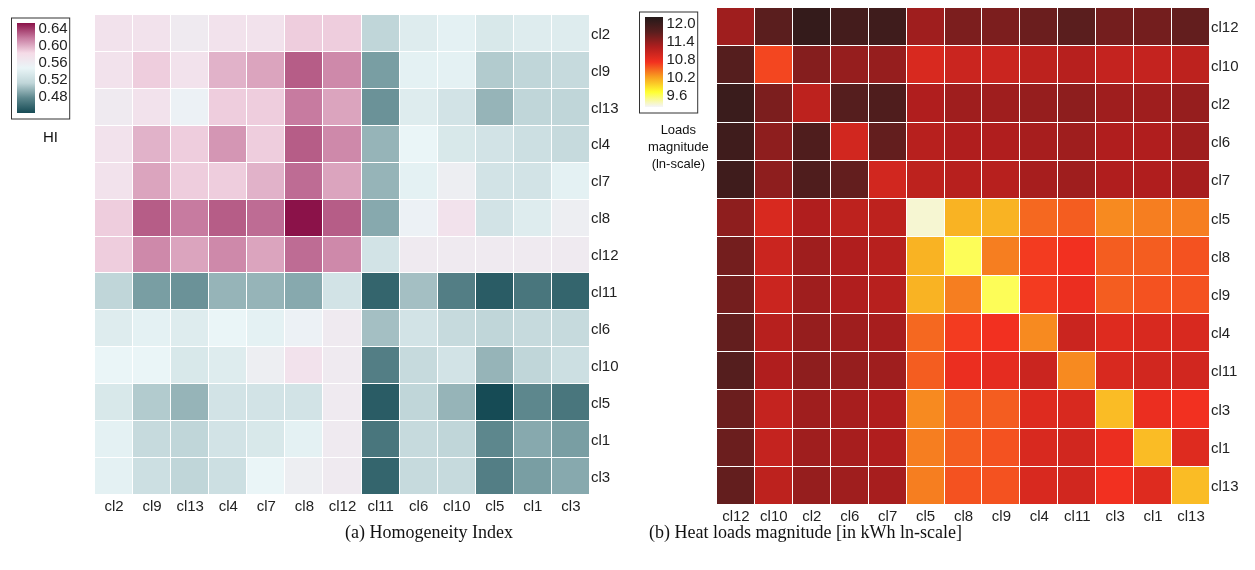  What do you see at coordinates (53, 61) in the screenshot?
I see `color-bar-label: 0.56` at bounding box center [53, 61].